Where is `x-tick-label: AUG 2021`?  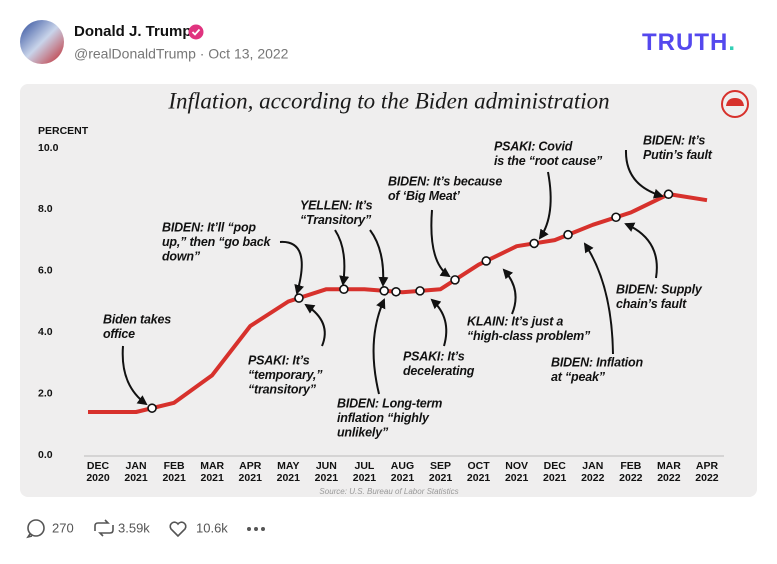
x-tick-label: AUG 2021 is located at coordinates (403, 472).